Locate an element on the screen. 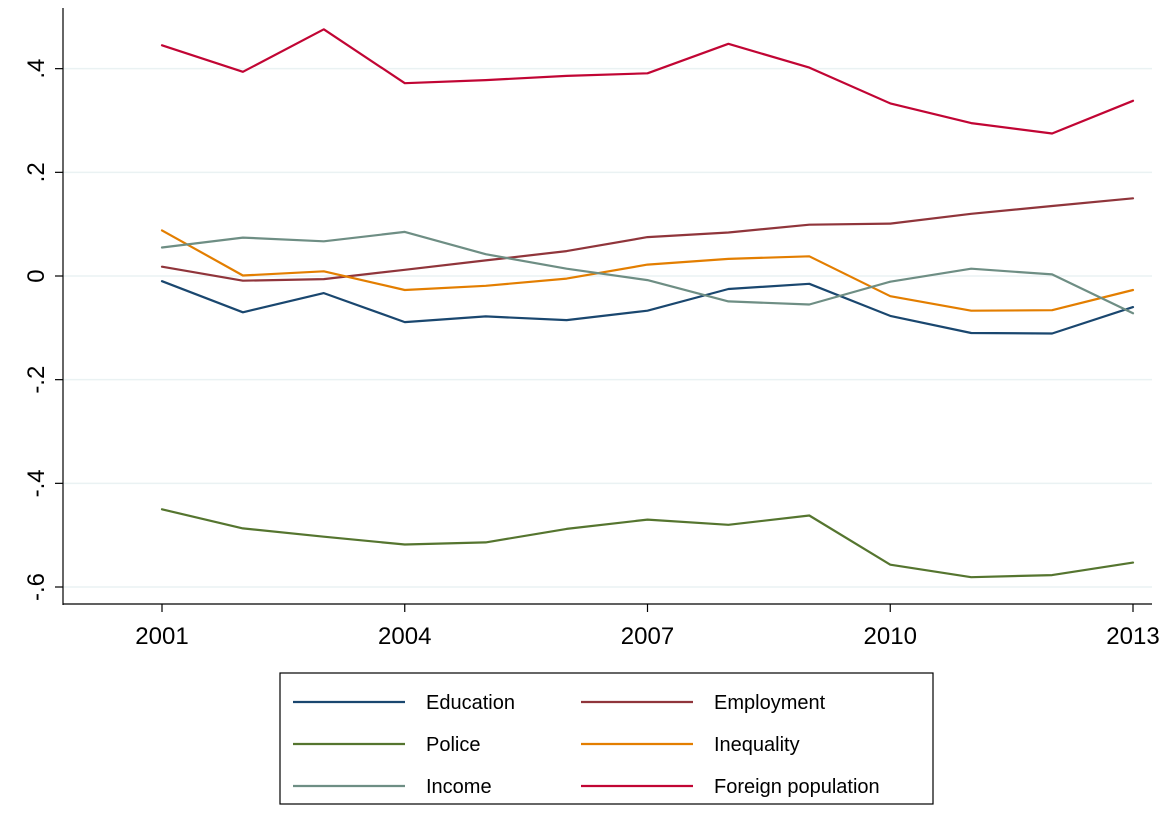 The height and width of the screenshot is (816, 1176). y-tick-label: -.4 is located at coordinates (36, 483).